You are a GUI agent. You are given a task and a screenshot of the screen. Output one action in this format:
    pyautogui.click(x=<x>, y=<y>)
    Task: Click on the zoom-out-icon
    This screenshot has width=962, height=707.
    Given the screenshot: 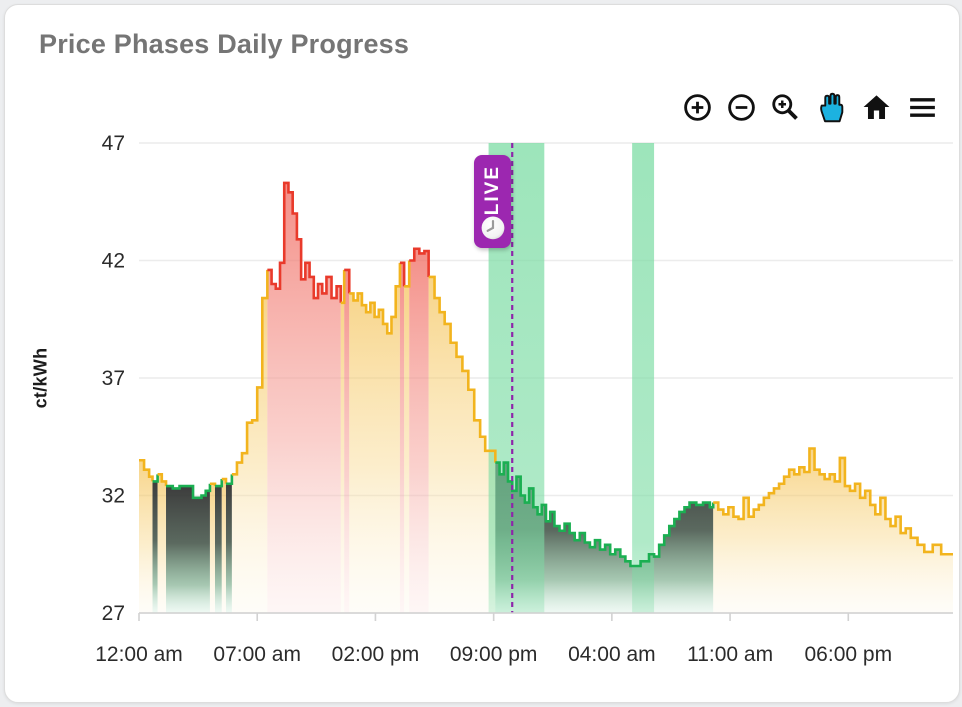 What is the action you would take?
    pyautogui.click(x=741, y=107)
    